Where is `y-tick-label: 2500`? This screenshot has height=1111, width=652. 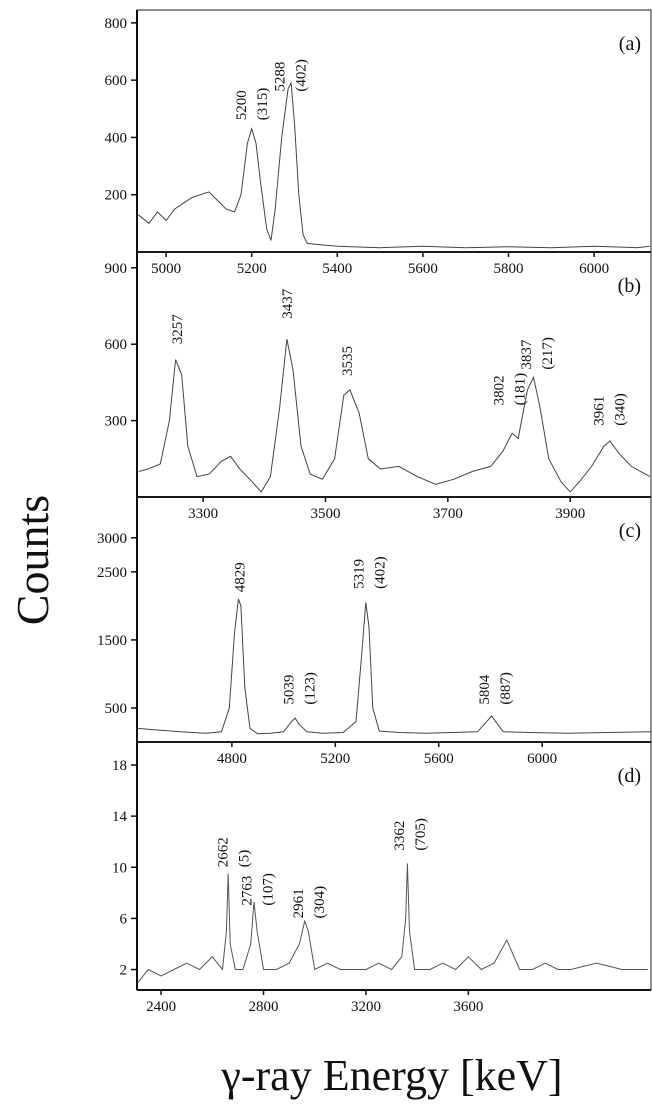 y-tick-label: 2500 is located at coordinates (112, 573).